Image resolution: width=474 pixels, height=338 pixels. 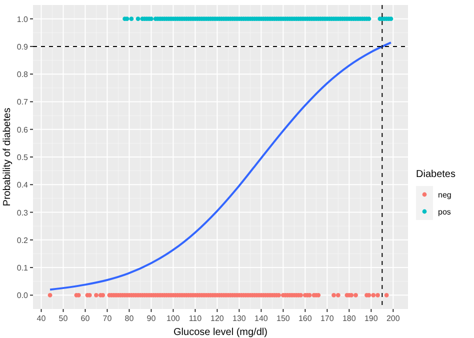 What do you see at coordinates (129, 318) in the screenshot?
I see `x-tick-label: 80` at bounding box center [129, 318].